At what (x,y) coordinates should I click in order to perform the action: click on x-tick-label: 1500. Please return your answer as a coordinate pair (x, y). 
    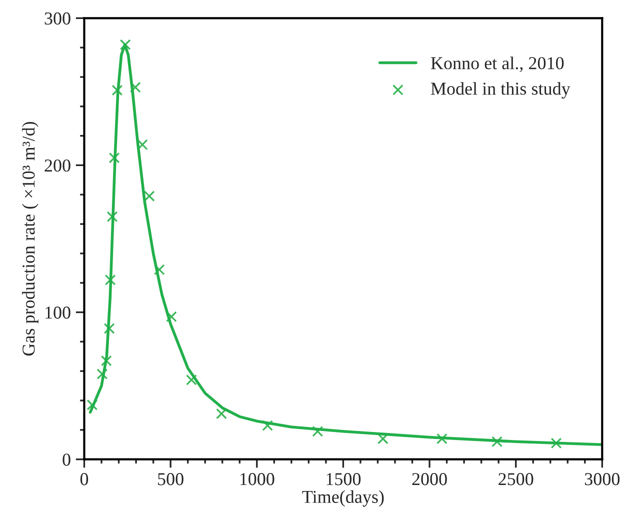
    Looking at the image, I should click on (343, 479).